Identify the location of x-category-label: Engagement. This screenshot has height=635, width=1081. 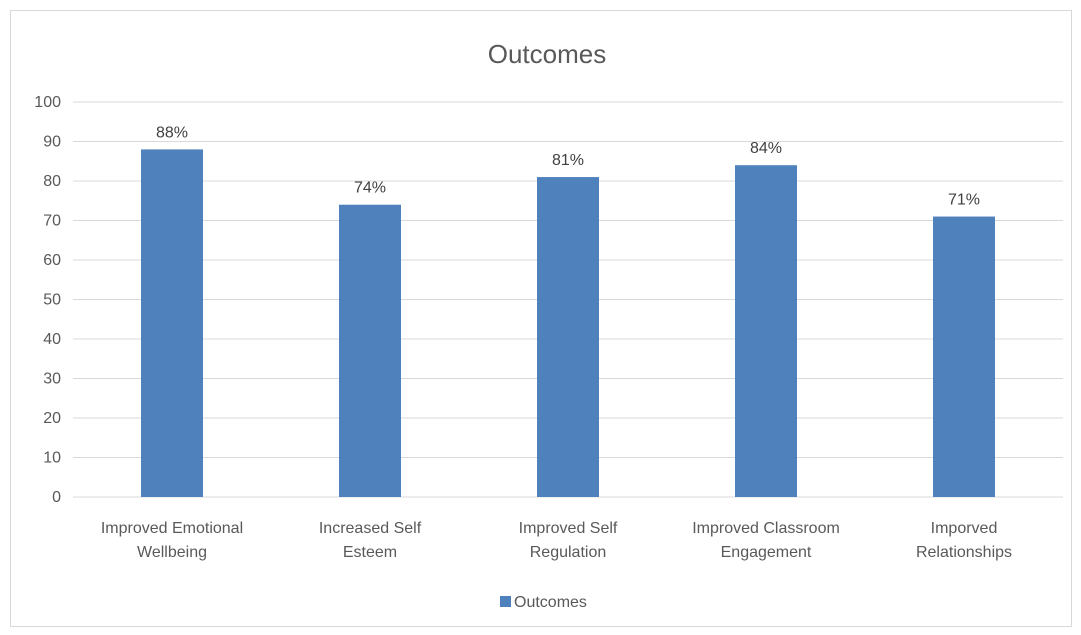
(766, 552).